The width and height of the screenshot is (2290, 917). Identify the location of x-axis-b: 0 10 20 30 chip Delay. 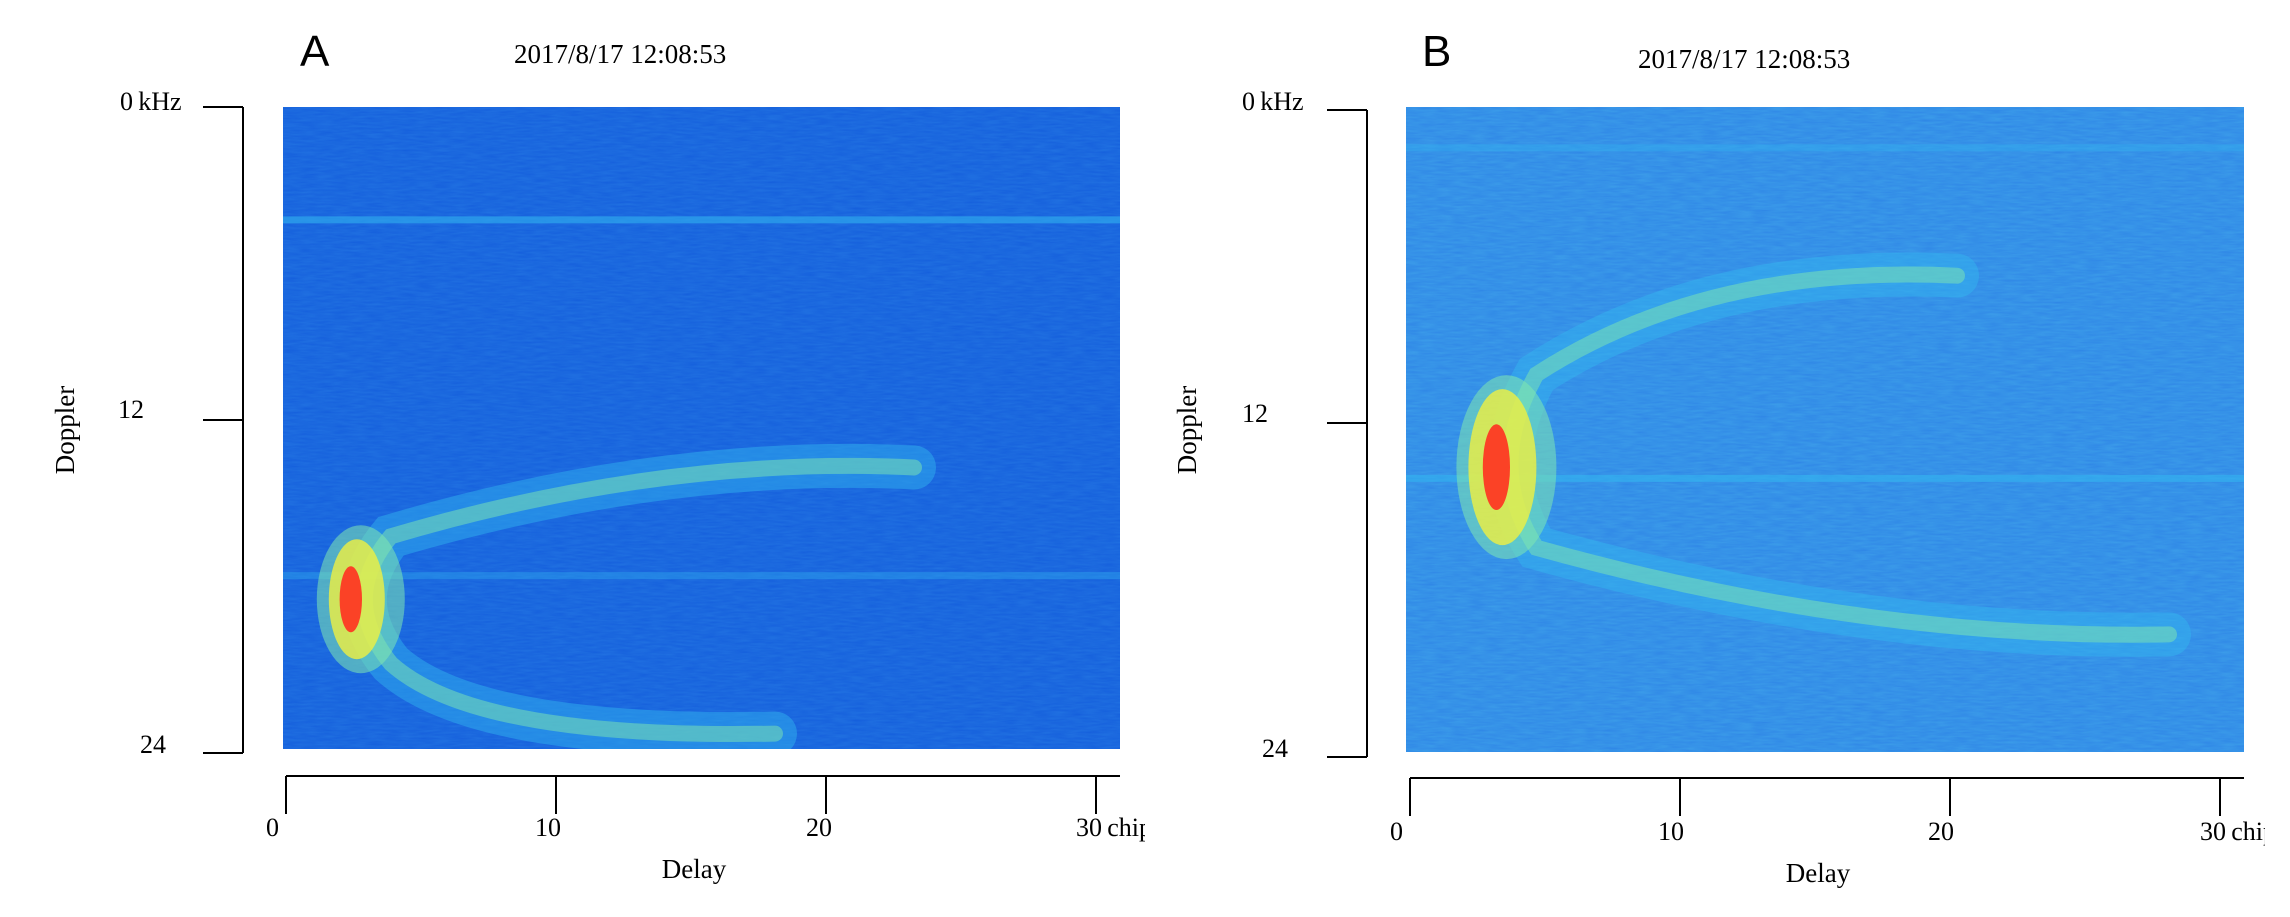
(1827, 832).